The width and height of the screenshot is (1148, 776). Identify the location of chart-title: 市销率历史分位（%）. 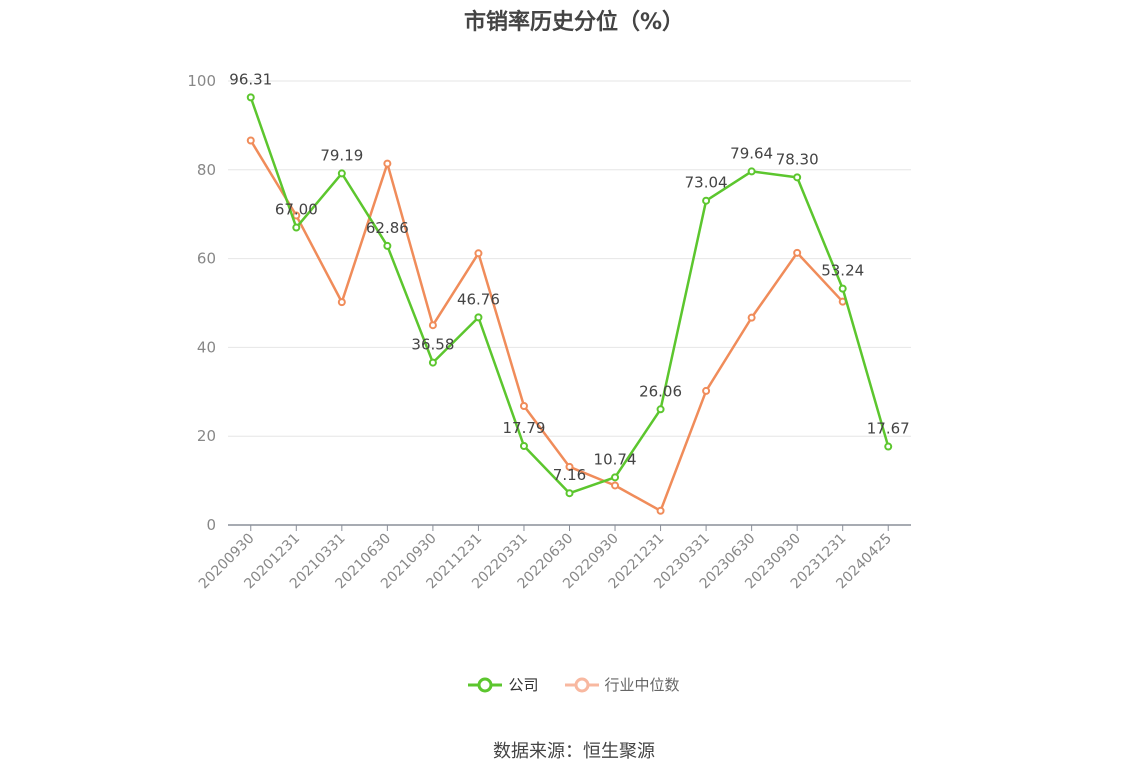
(574, 22).